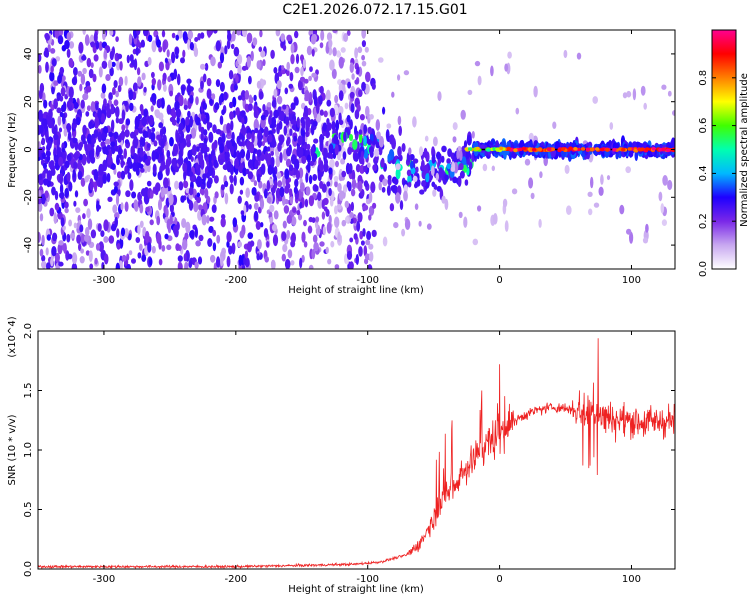  Describe the element at coordinates (12, 150) in the screenshot. I see `spectrogram-y-label: Frequency (Hz)` at that location.